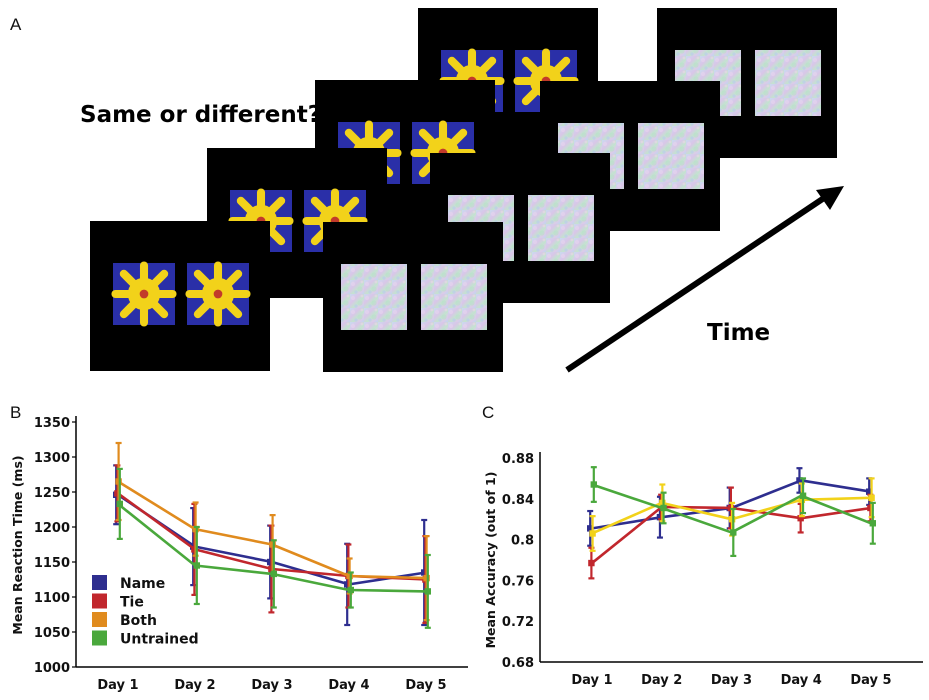 The image size is (929, 700). I want to click on question-text: Same or different?, so click(200, 115).